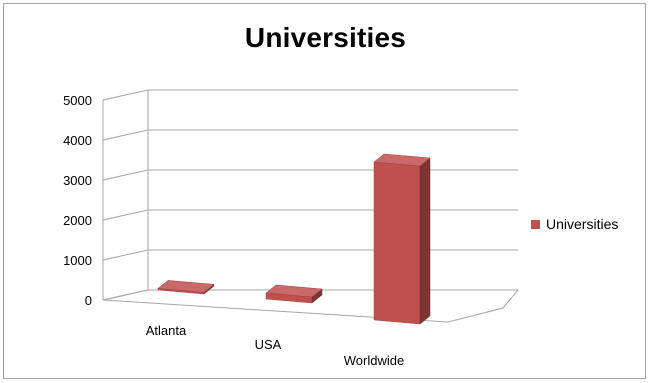 This screenshot has width=651, height=383. Describe the element at coordinates (186, 286) in the screenshot. I see `bar-top-atlanta` at that location.